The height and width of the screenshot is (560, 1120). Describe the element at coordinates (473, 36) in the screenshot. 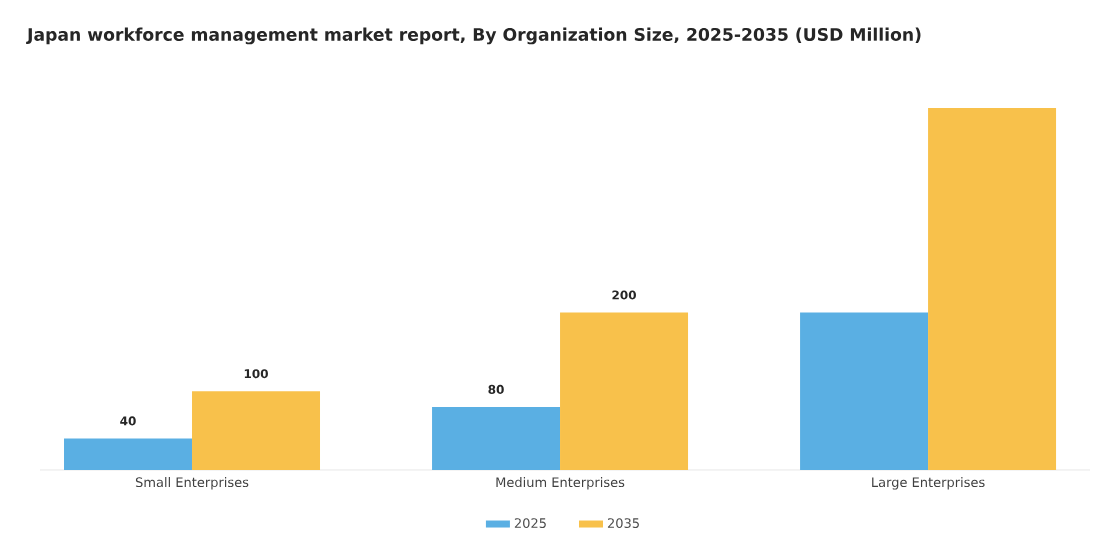

I see `chart-title: Japan workforce management market report, By Organization Size, 2025-2035 (USD Million)` at that location.